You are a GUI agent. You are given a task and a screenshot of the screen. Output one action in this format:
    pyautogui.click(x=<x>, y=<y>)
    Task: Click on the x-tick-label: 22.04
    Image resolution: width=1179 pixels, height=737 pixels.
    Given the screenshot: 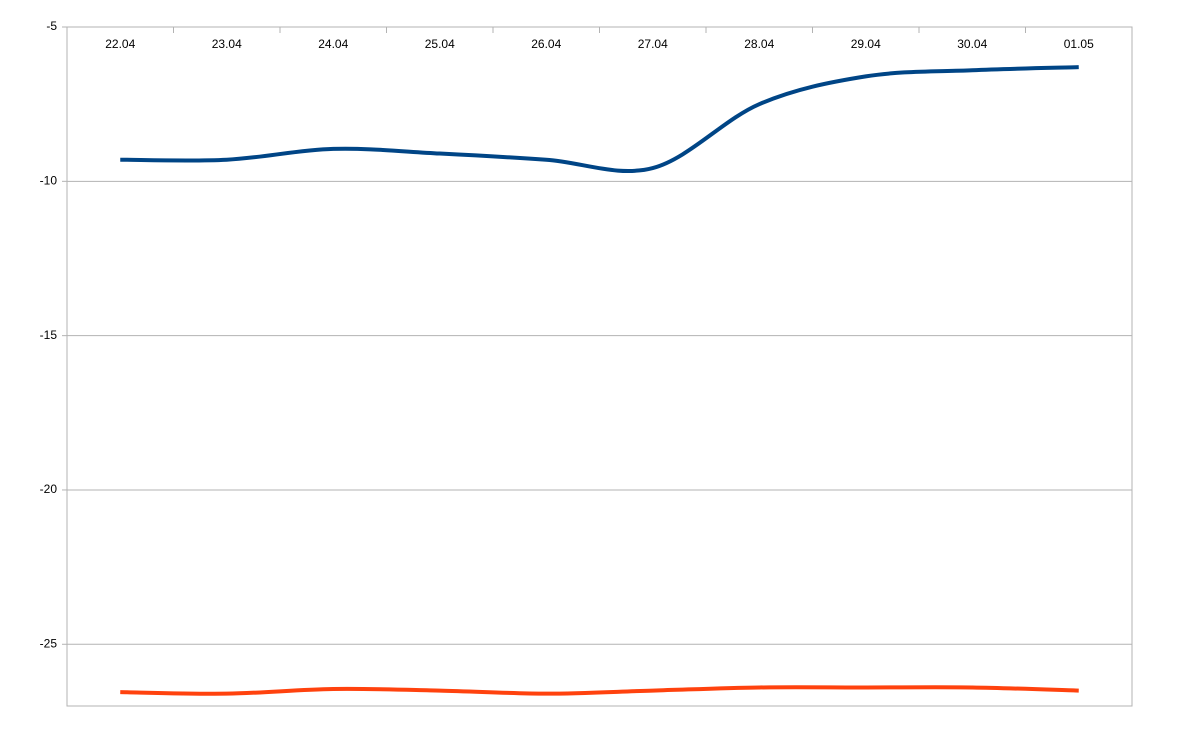 What is the action you would take?
    pyautogui.click(x=120, y=44)
    